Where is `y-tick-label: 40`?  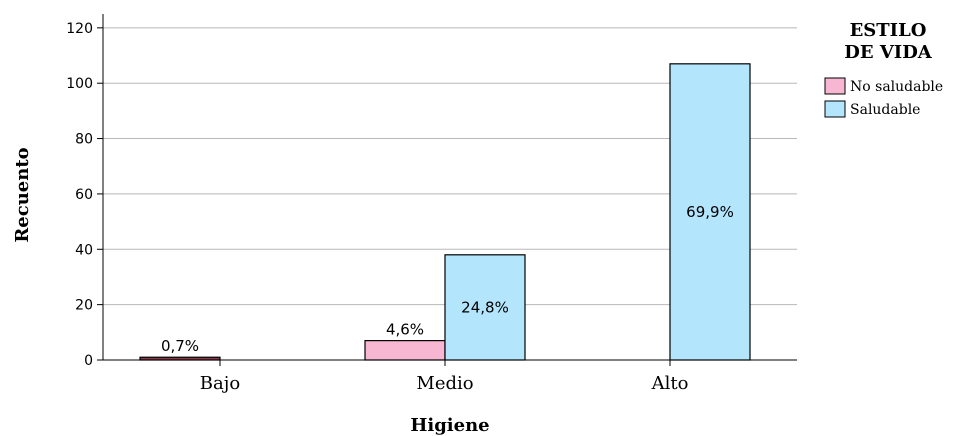 y-tick-label: 40 is located at coordinates (84, 250).